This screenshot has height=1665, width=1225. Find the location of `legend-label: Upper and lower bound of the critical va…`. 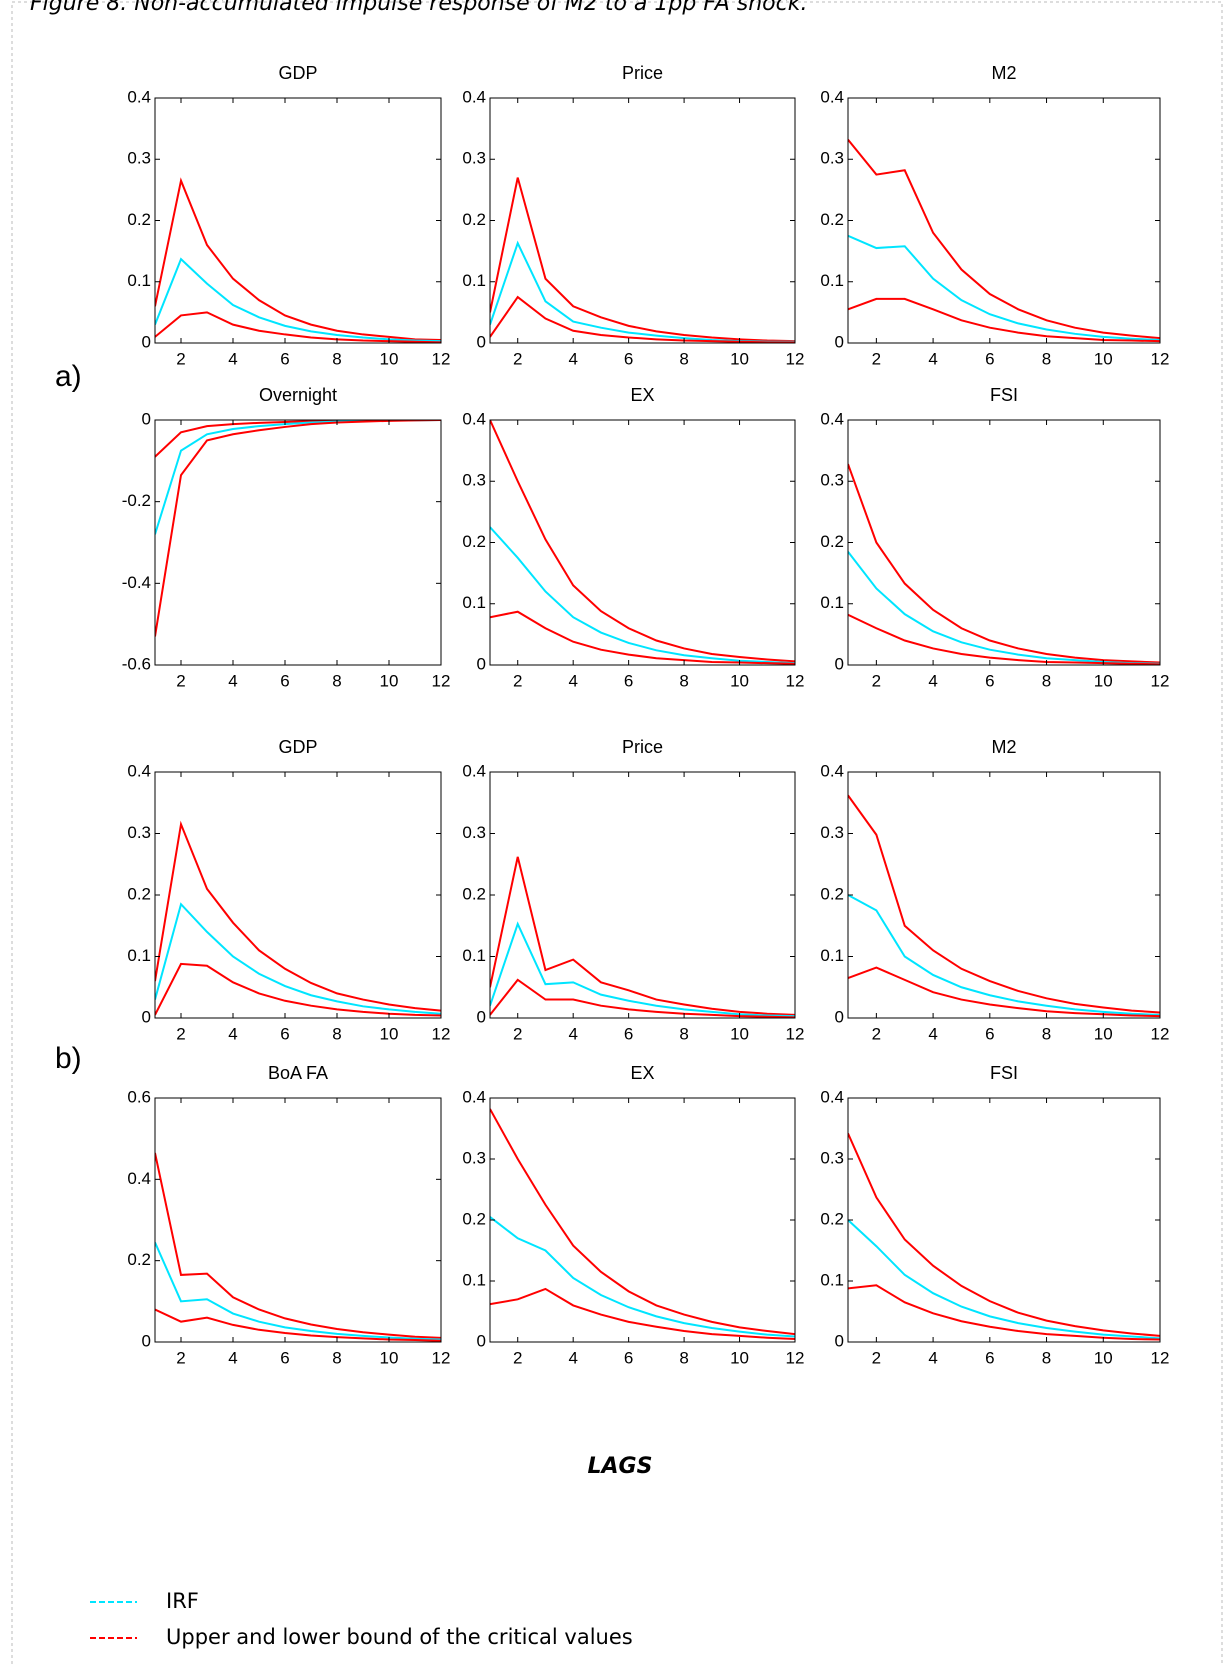

legend-label: Upper and lower bound of the critical va… is located at coordinates (399, 1637).